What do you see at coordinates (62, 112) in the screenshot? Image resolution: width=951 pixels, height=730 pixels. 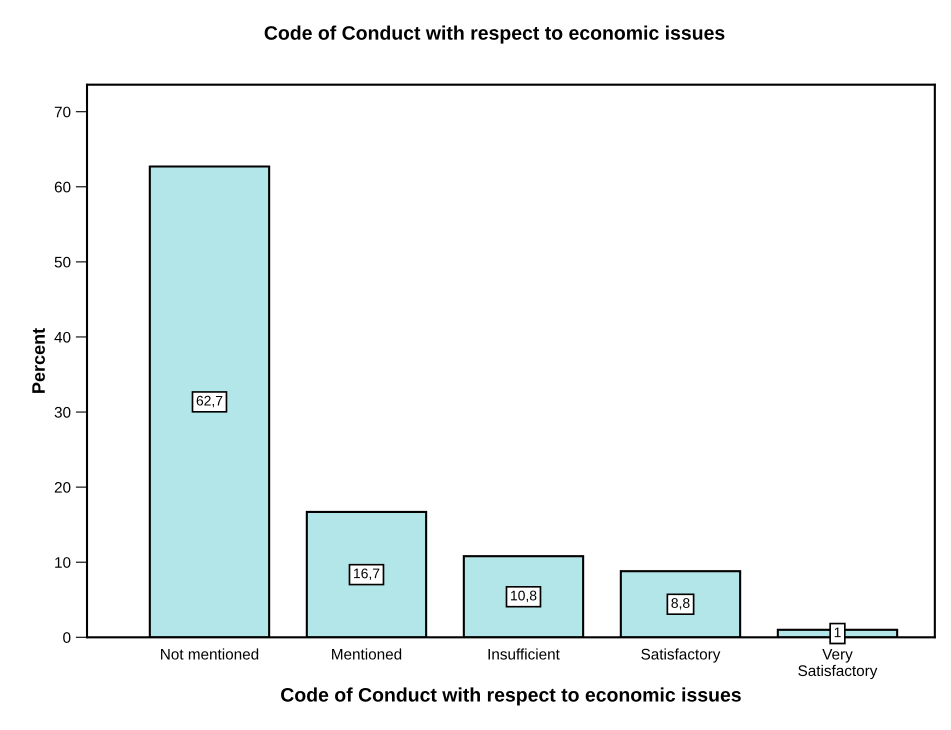 I see `y-tick-label: 70` at bounding box center [62, 112].